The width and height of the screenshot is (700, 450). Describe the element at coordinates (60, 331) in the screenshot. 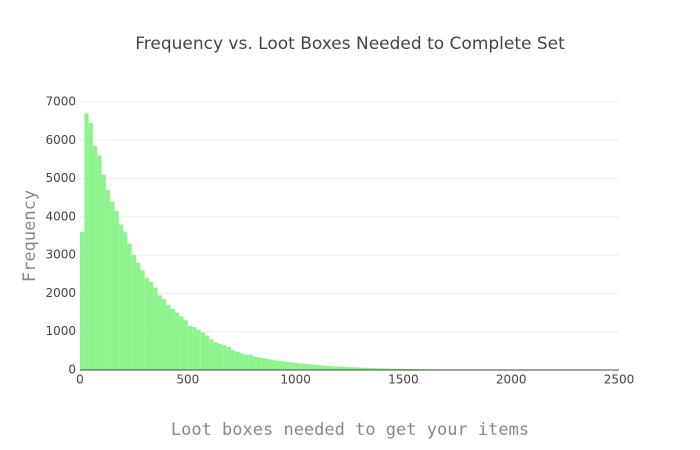

I see `y-tick-label: 1000` at that location.